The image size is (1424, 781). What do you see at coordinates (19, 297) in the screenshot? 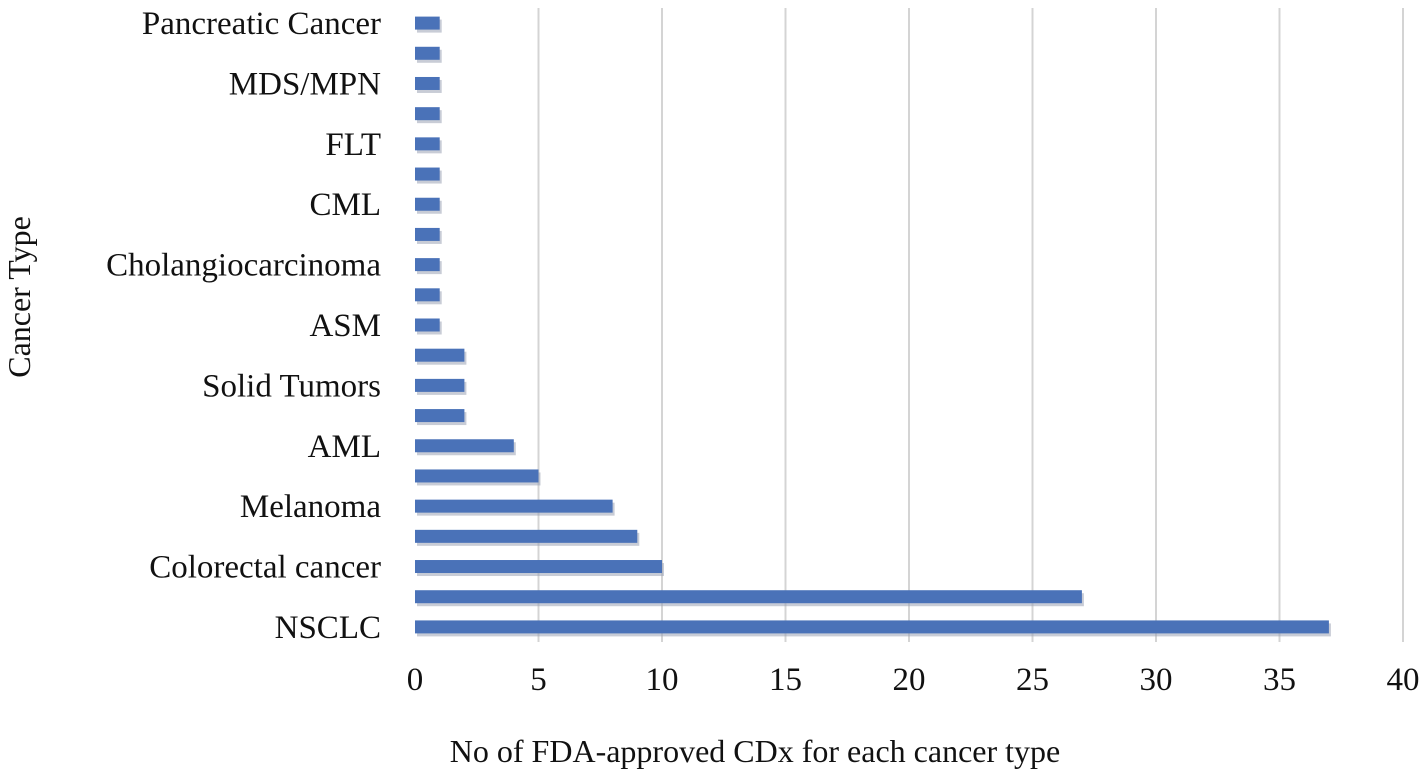
I see `y-axis-title: Cancer Type` at bounding box center [19, 297].